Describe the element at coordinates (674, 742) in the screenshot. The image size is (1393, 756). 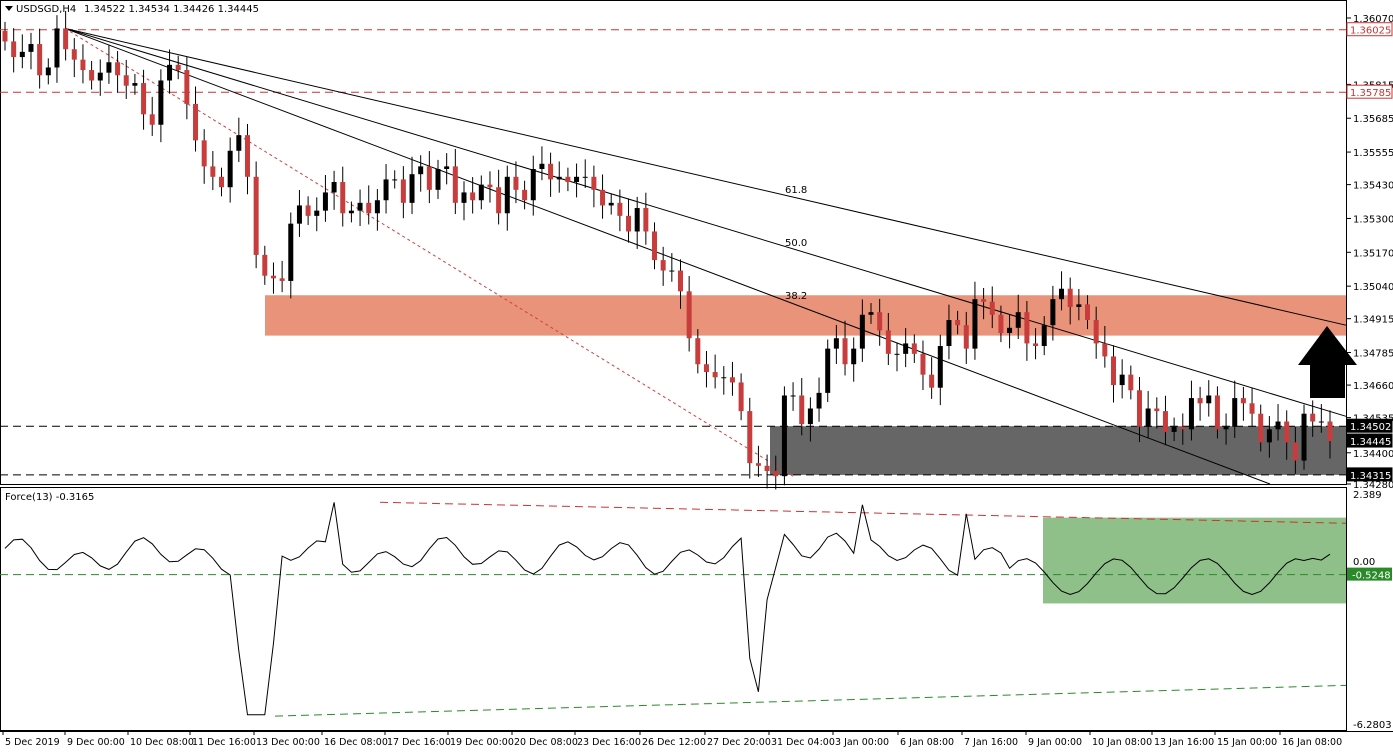
I see `time-tick-label: 26 Dec 12:00` at that location.